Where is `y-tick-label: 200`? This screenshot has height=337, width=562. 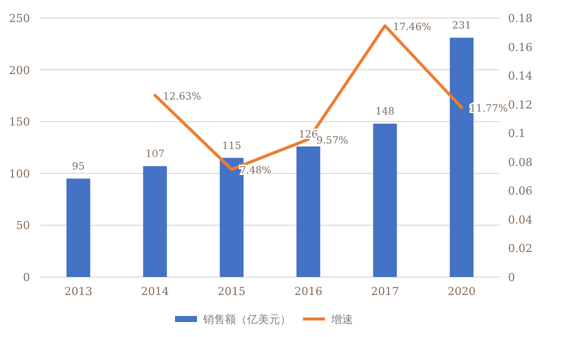 y-tick-label: 200 is located at coordinates (19, 70).